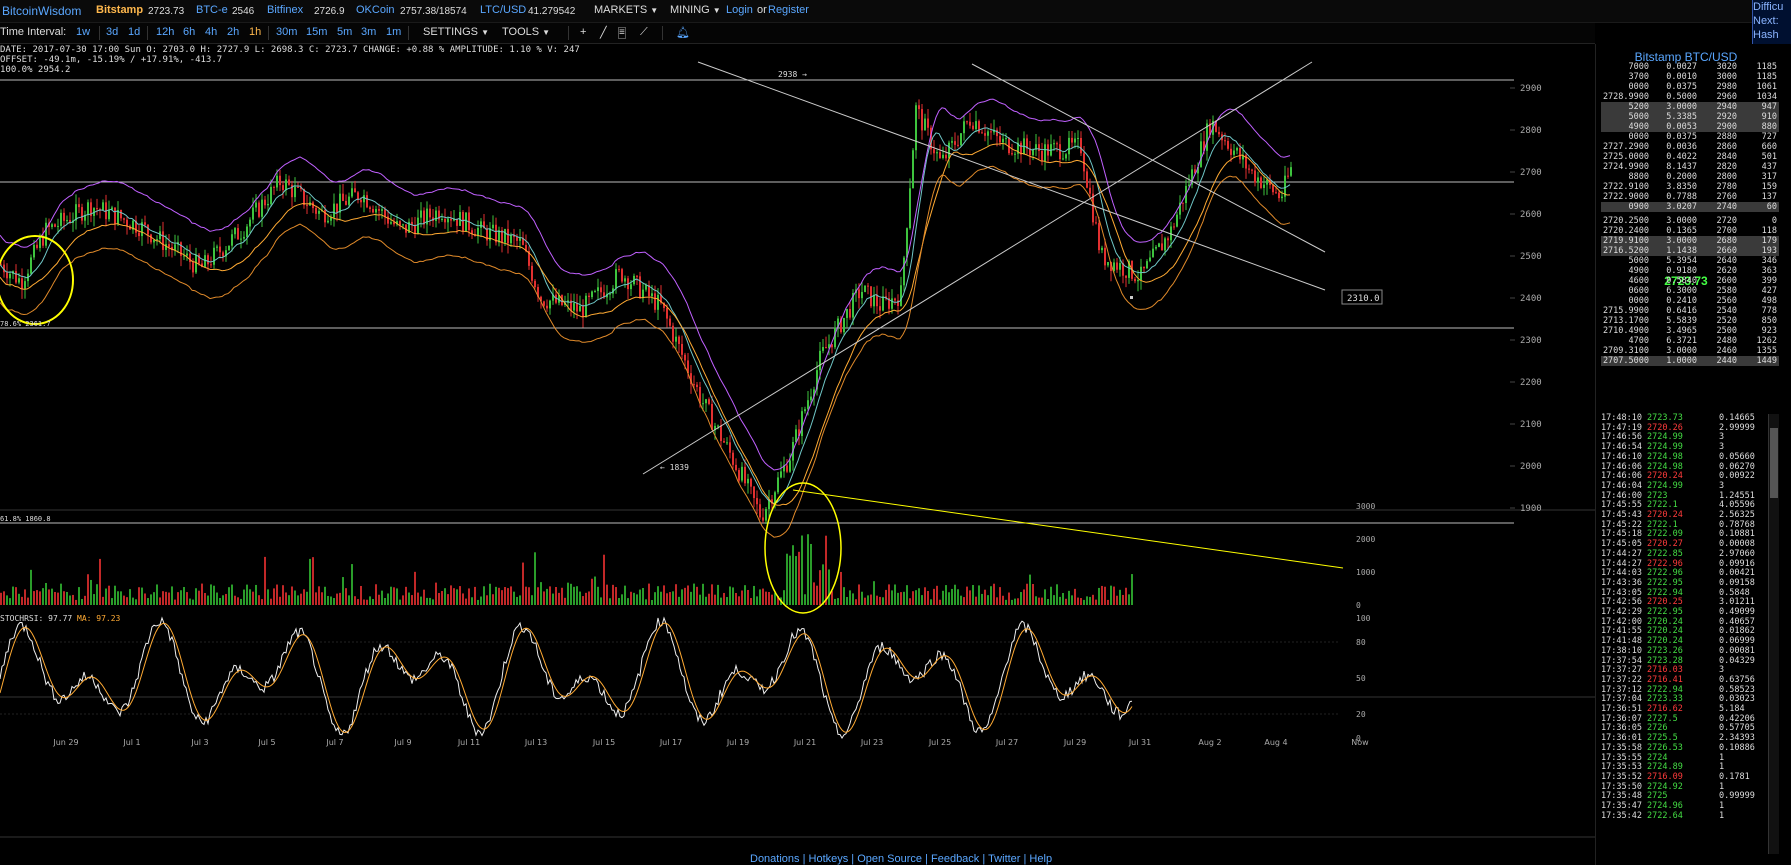 Image resolution: width=1791 pixels, height=865 pixels. Describe the element at coordinates (1690, 157) in the screenshot. I see `ask-row: 2725.0000 0.4022 2840 501` at that location.